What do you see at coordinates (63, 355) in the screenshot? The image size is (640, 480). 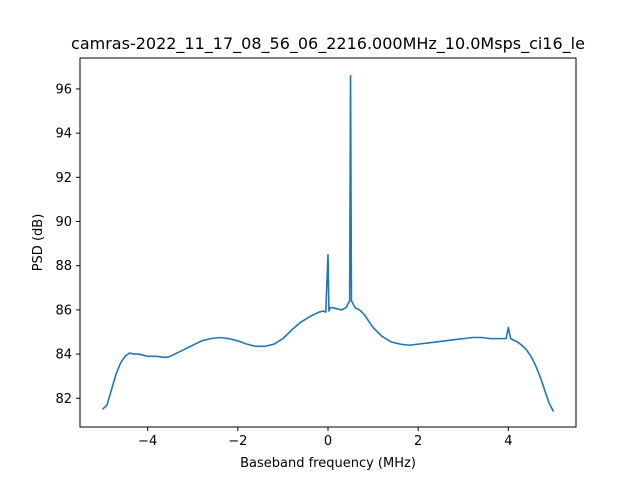 I see `y-tick-label: 84` at bounding box center [63, 355].